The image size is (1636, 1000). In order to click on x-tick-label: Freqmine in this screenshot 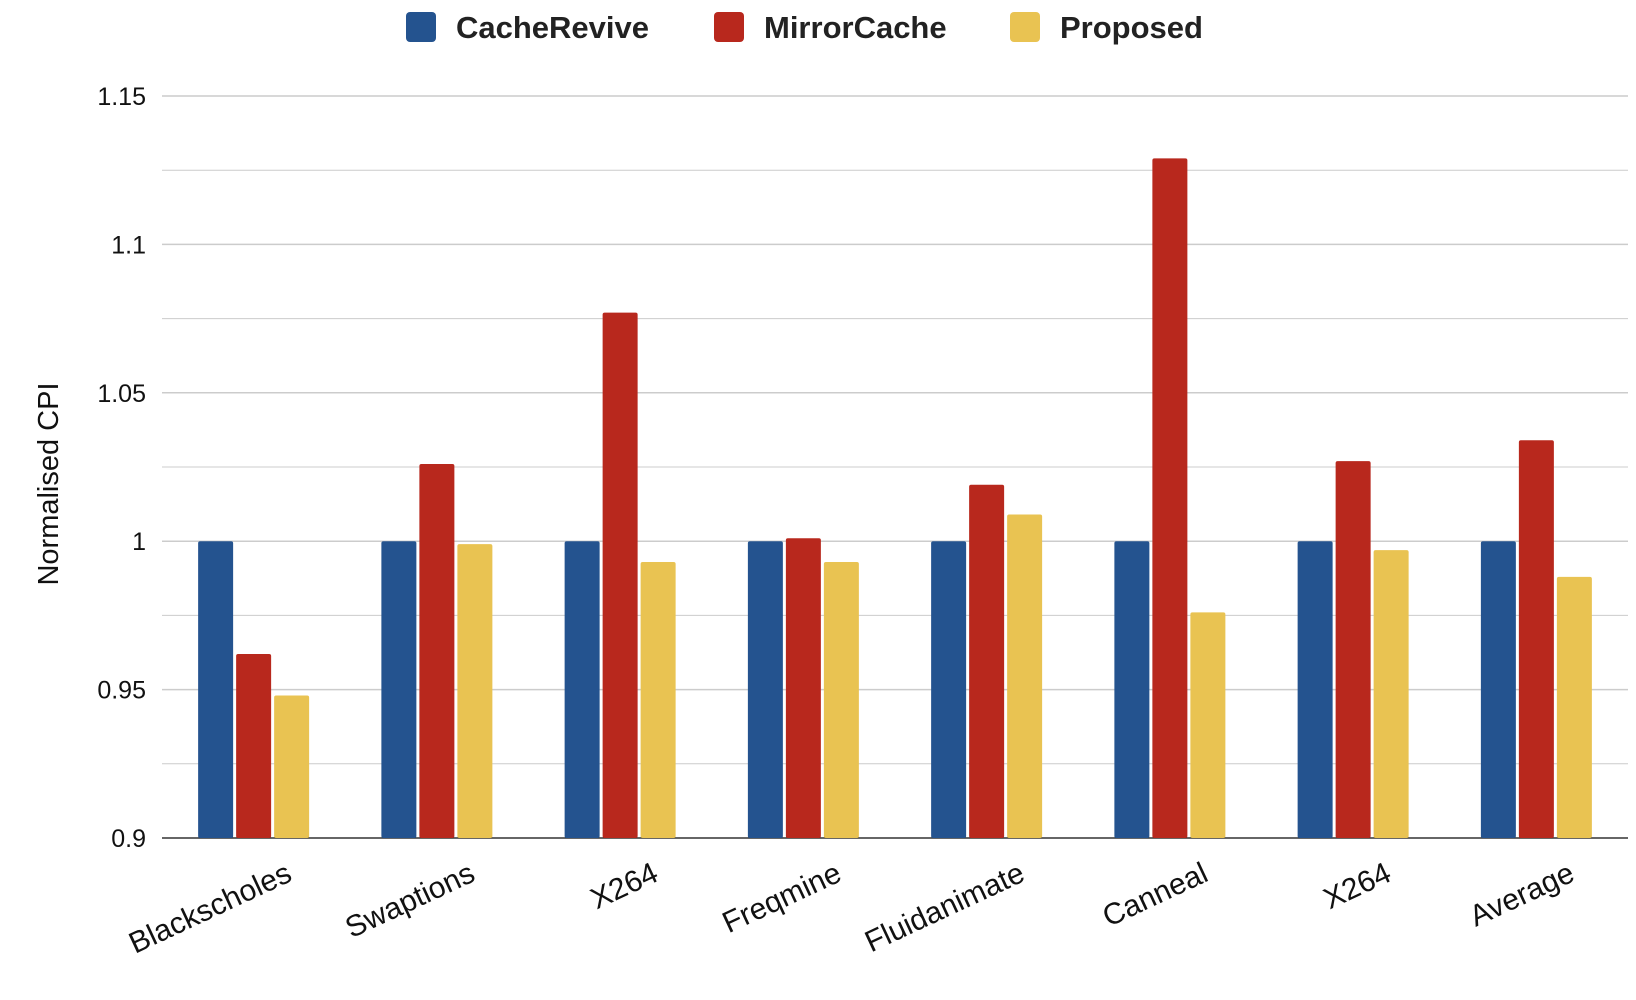, I will do `click(782, 897)`.